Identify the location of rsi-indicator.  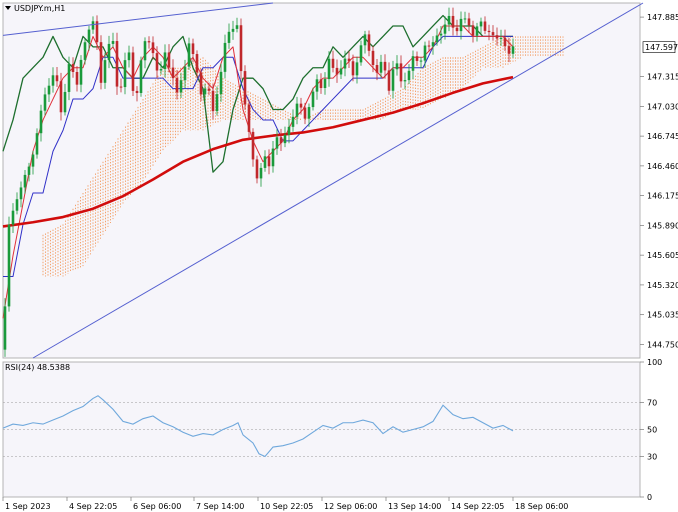
(321, 426).